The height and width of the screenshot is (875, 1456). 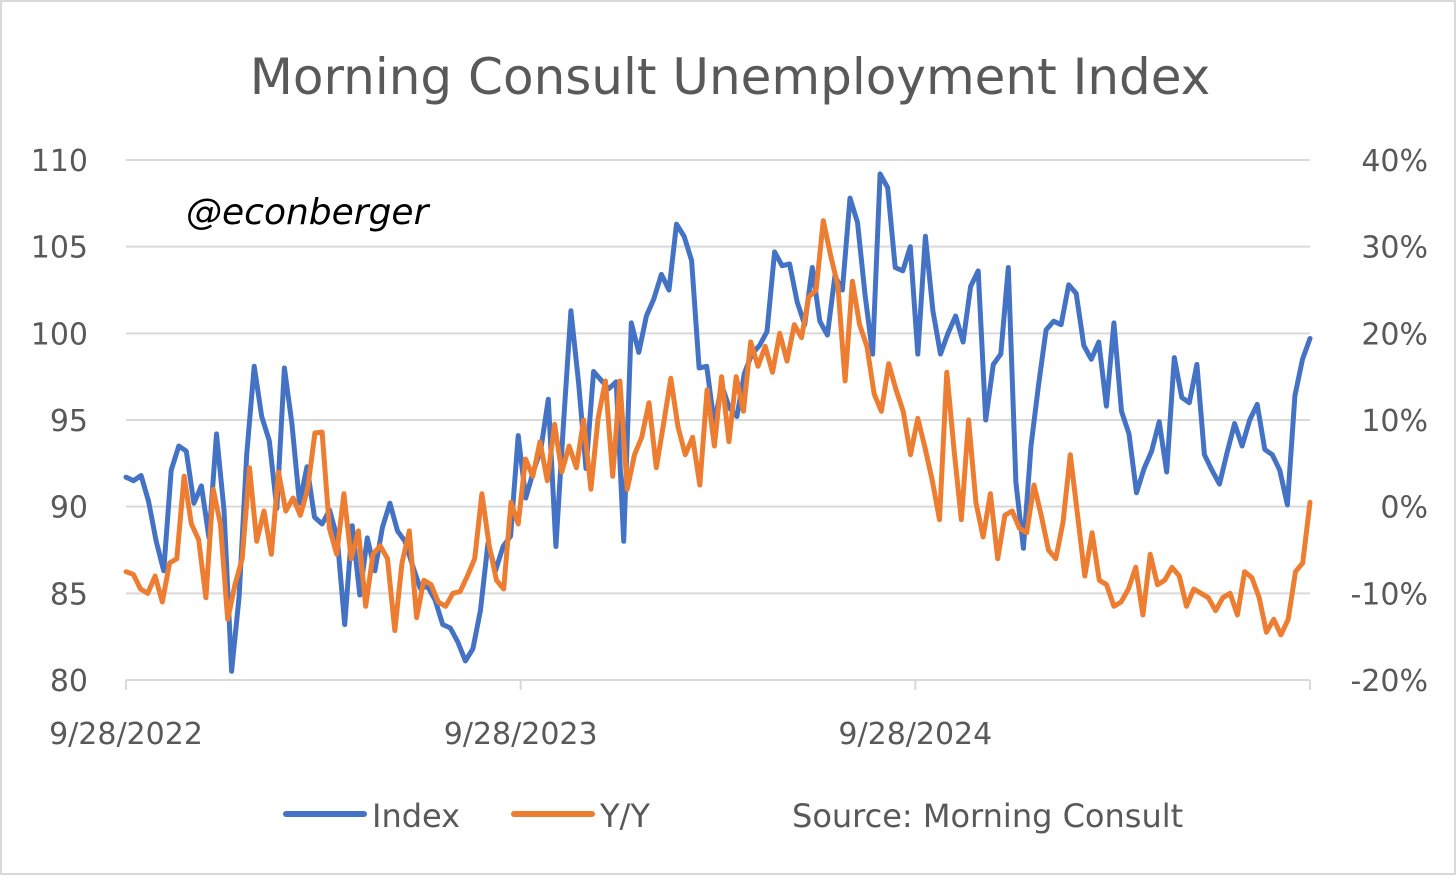 What do you see at coordinates (126, 734) in the screenshot?
I see `x-tick-label: 9/28/2022` at bounding box center [126, 734].